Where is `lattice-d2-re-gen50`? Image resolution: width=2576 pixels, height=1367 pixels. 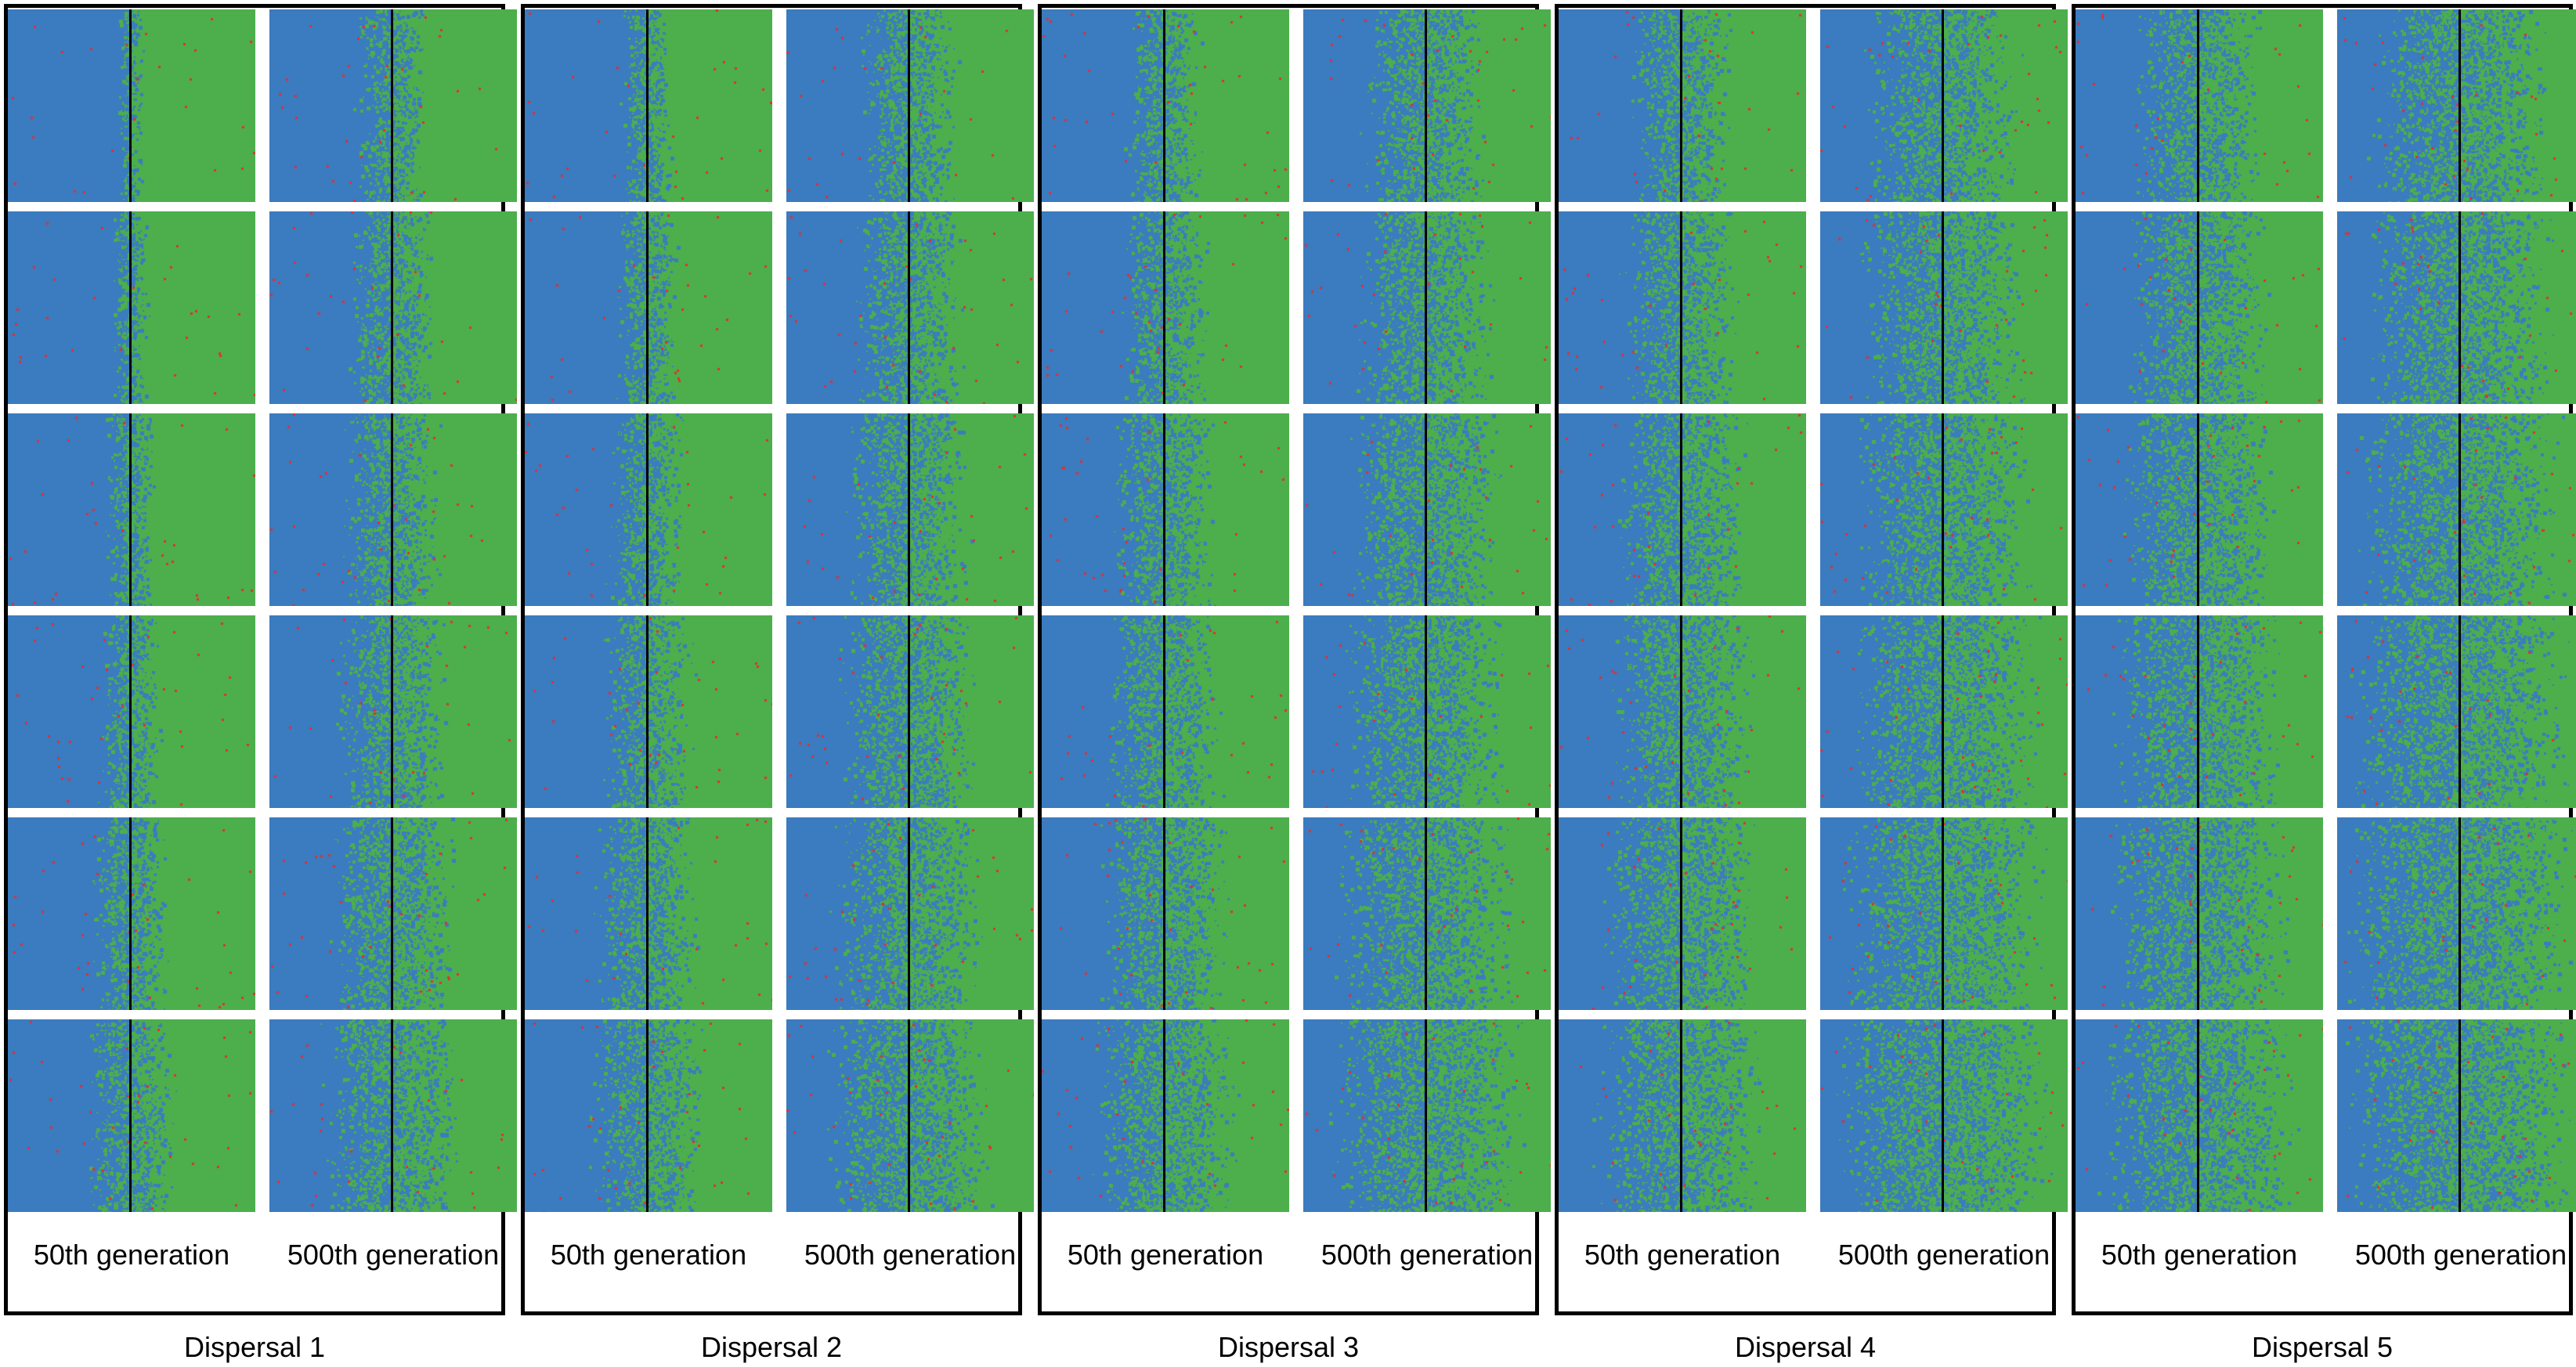 lattice-d2-re-gen50 is located at coordinates (648, 913).